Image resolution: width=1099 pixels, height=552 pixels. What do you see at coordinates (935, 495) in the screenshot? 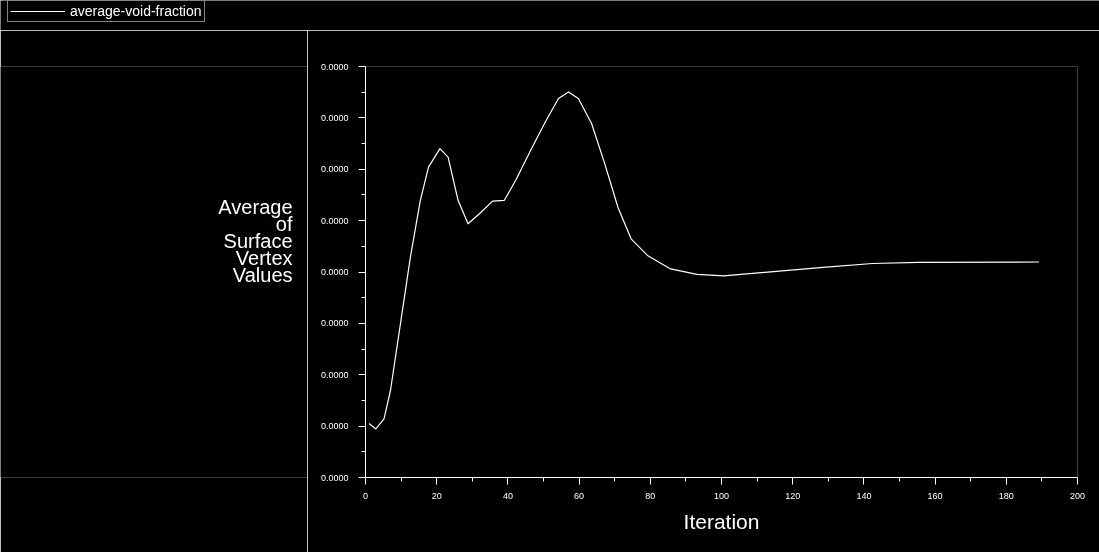
I see `x-tick-label: 160` at bounding box center [935, 495].